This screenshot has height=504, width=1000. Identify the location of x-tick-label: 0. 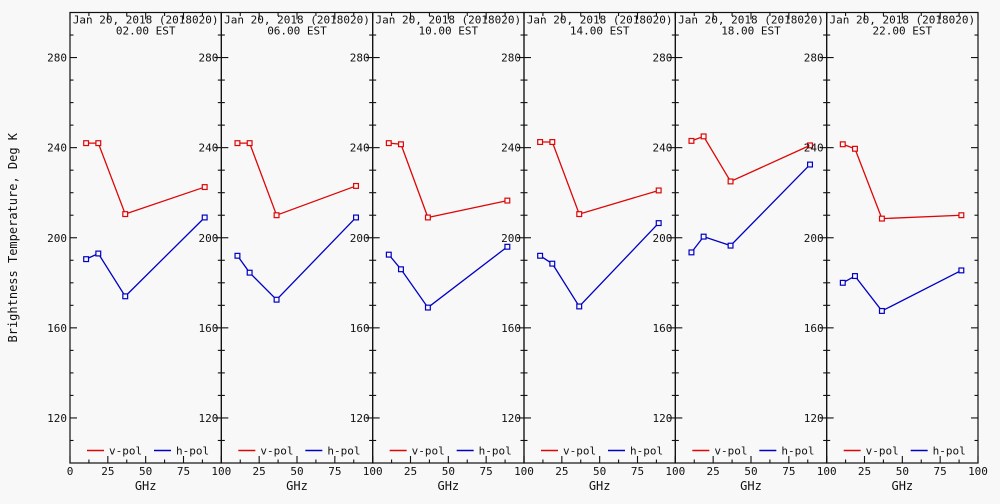
(70, 471).